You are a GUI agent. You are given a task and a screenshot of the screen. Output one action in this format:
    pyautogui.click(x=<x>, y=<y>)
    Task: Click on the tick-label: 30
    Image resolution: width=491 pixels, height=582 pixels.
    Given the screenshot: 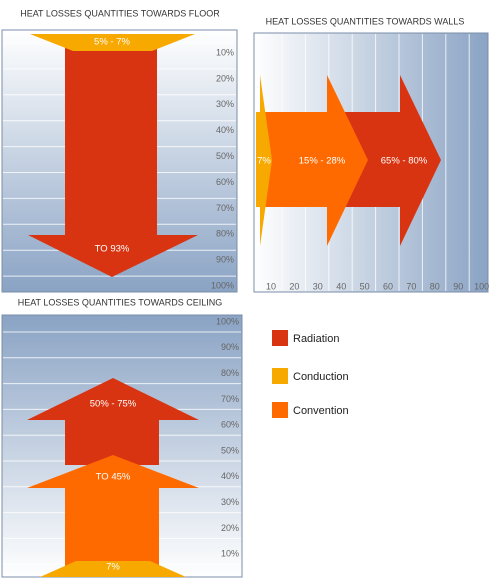 What is the action you would take?
    pyautogui.click(x=318, y=286)
    